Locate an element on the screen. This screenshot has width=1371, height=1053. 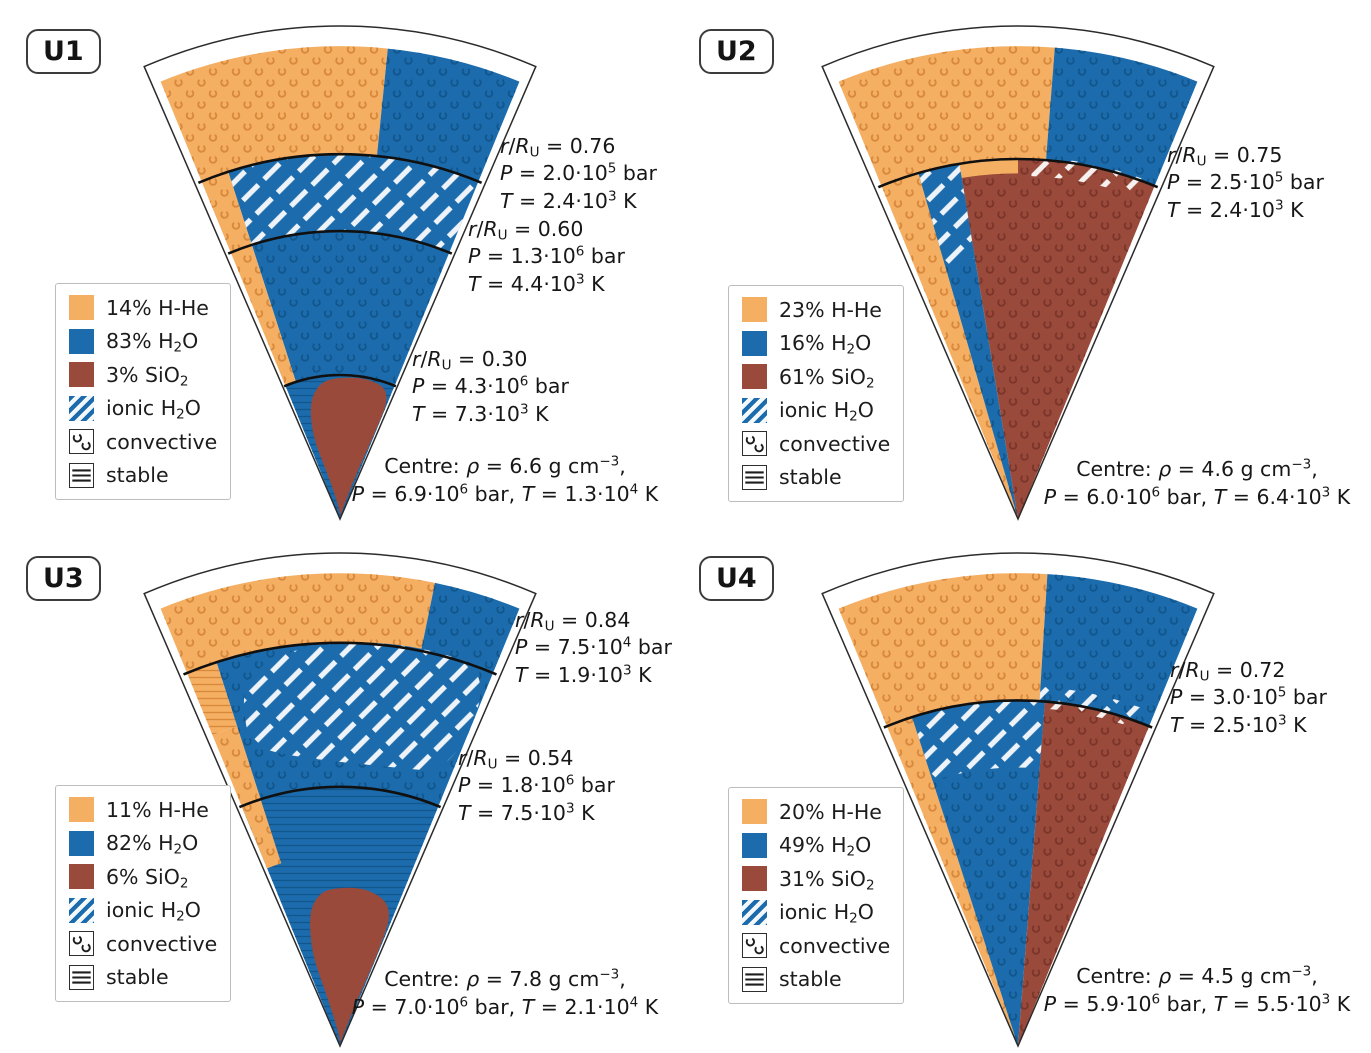
annotation-line: r/RU = 0.72 is located at coordinates (1228, 671).